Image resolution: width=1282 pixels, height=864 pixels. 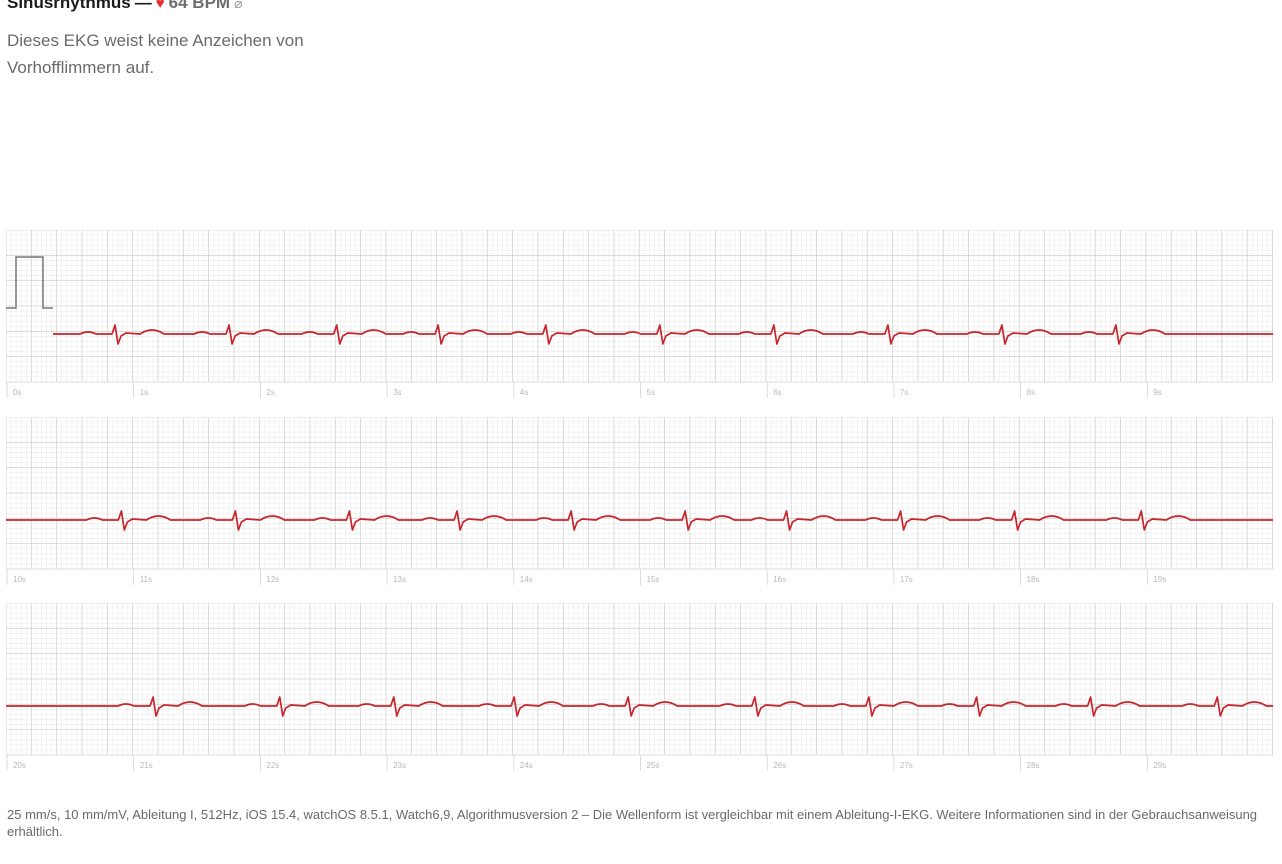 What do you see at coordinates (653, 579) in the screenshot?
I see `time-label: 15s` at bounding box center [653, 579].